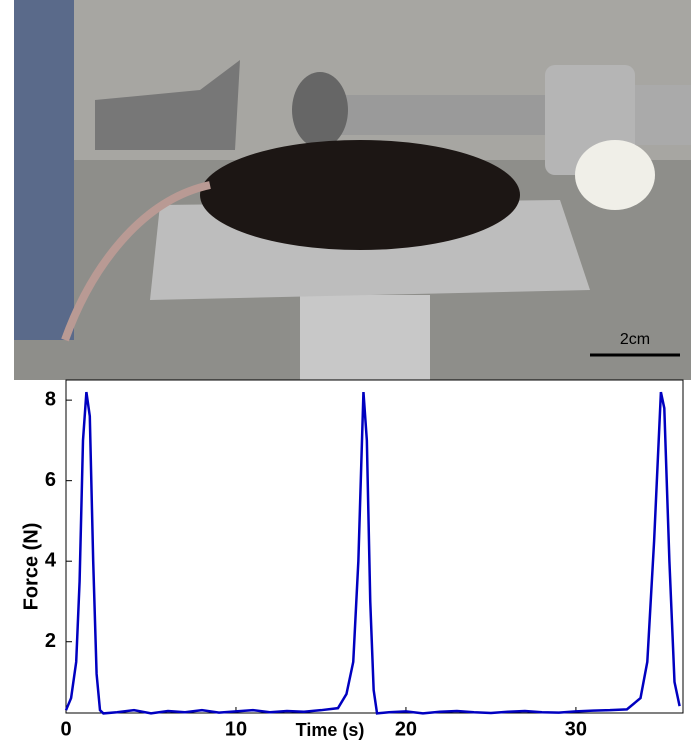 This screenshot has height=745, width=691. Describe the element at coordinates (365, 337) in the screenshot. I see `stand` at that location.